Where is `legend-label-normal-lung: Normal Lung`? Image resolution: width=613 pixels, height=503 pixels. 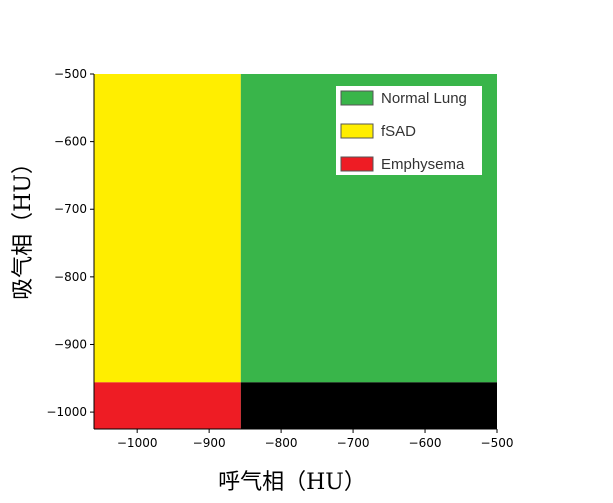 legend-label-normal-lung: Normal Lung is located at coordinates (424, 98).